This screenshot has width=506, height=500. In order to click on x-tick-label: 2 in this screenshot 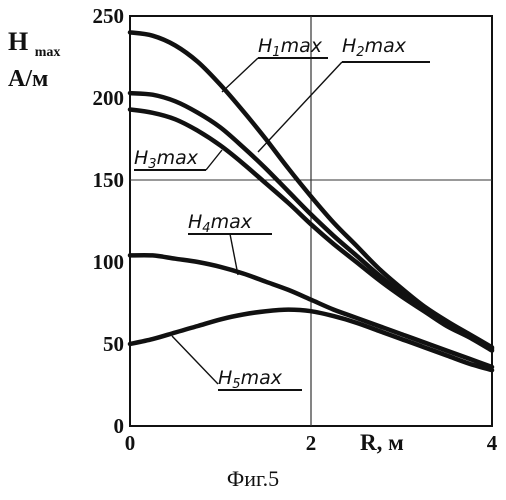, I will do `click(311, 443)`.